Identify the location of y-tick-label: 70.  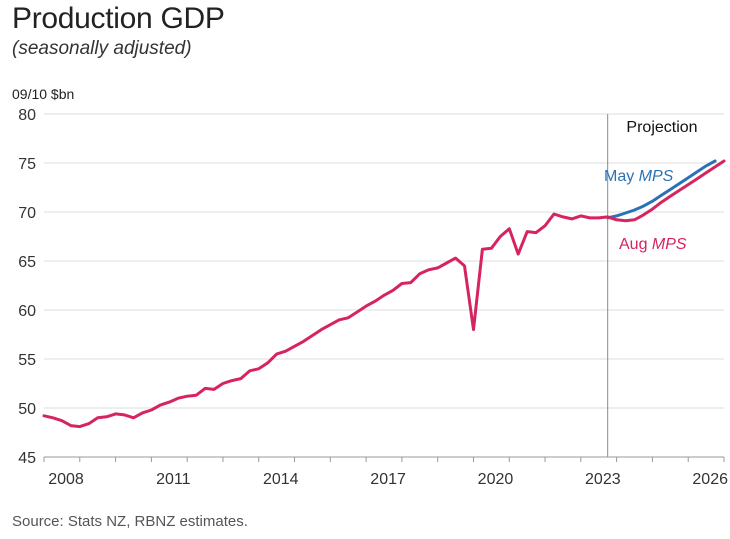
(27, 213).